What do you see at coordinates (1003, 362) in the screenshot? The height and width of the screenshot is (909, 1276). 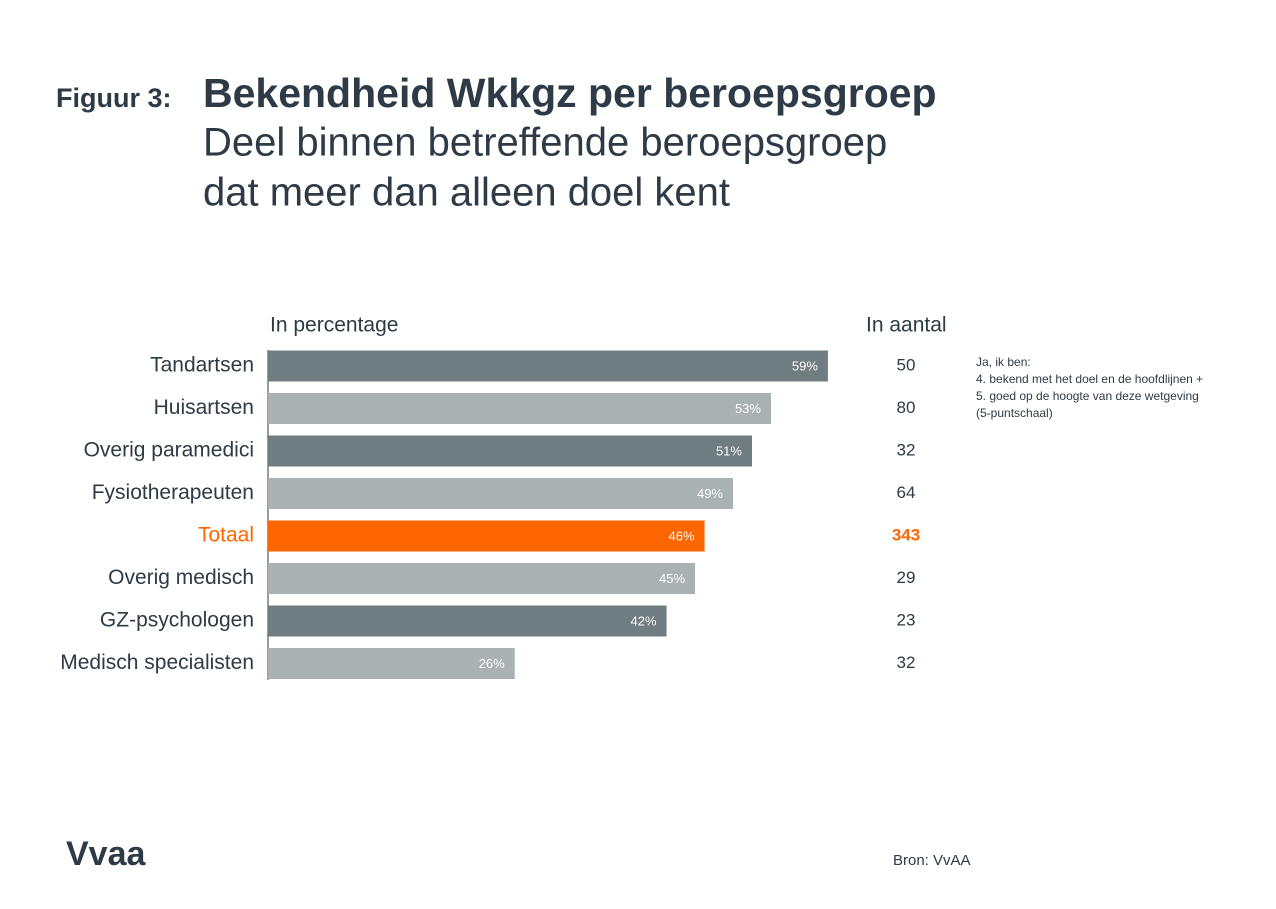 I see `note-line: Ja, ik ben:` at bounding box center [1003, 362].